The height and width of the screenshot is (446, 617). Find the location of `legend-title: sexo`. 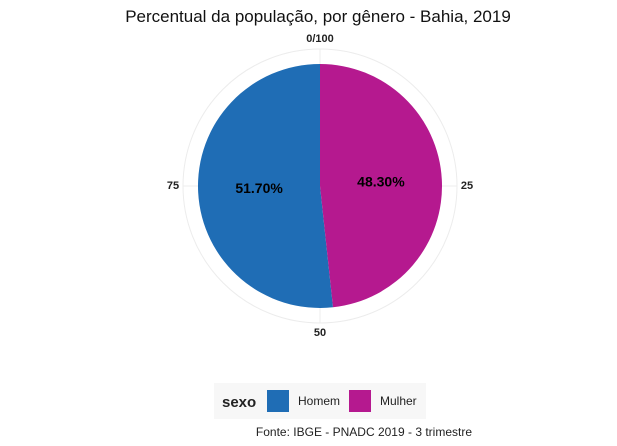

legend-title: sexo is located at coordinates (239, 402).